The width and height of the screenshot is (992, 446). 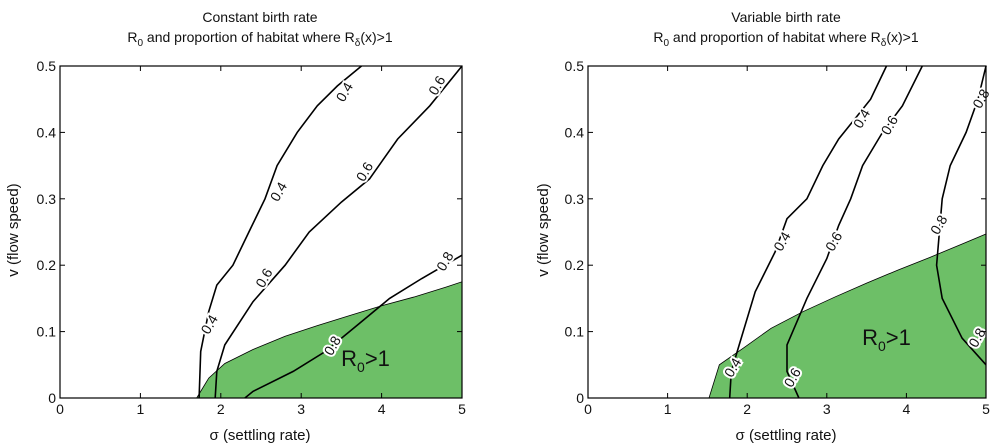 What do you see at coordinates (786, 17) in the screenshot?
I see `chart-title-right: Variable birth rate` at bounding box center [786, 17].